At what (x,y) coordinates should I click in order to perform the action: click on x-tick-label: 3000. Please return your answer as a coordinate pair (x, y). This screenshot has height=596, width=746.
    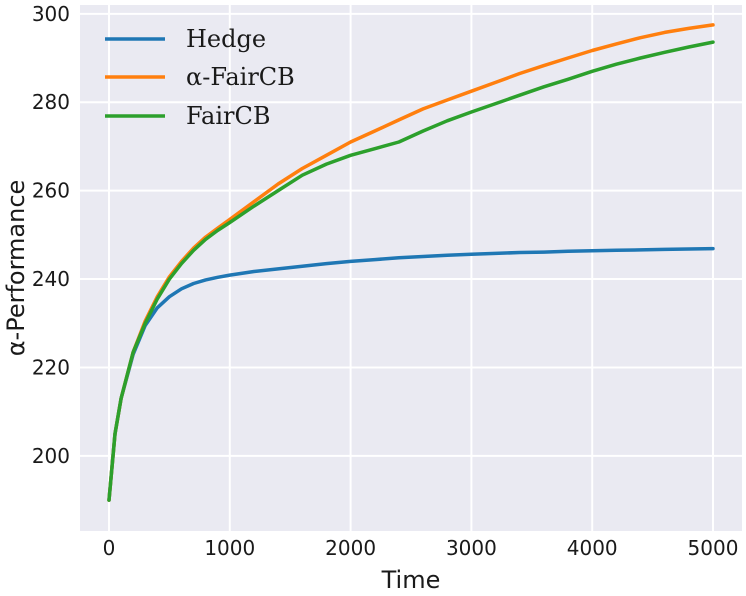
    Looking at the image, I should click on (471, 548).